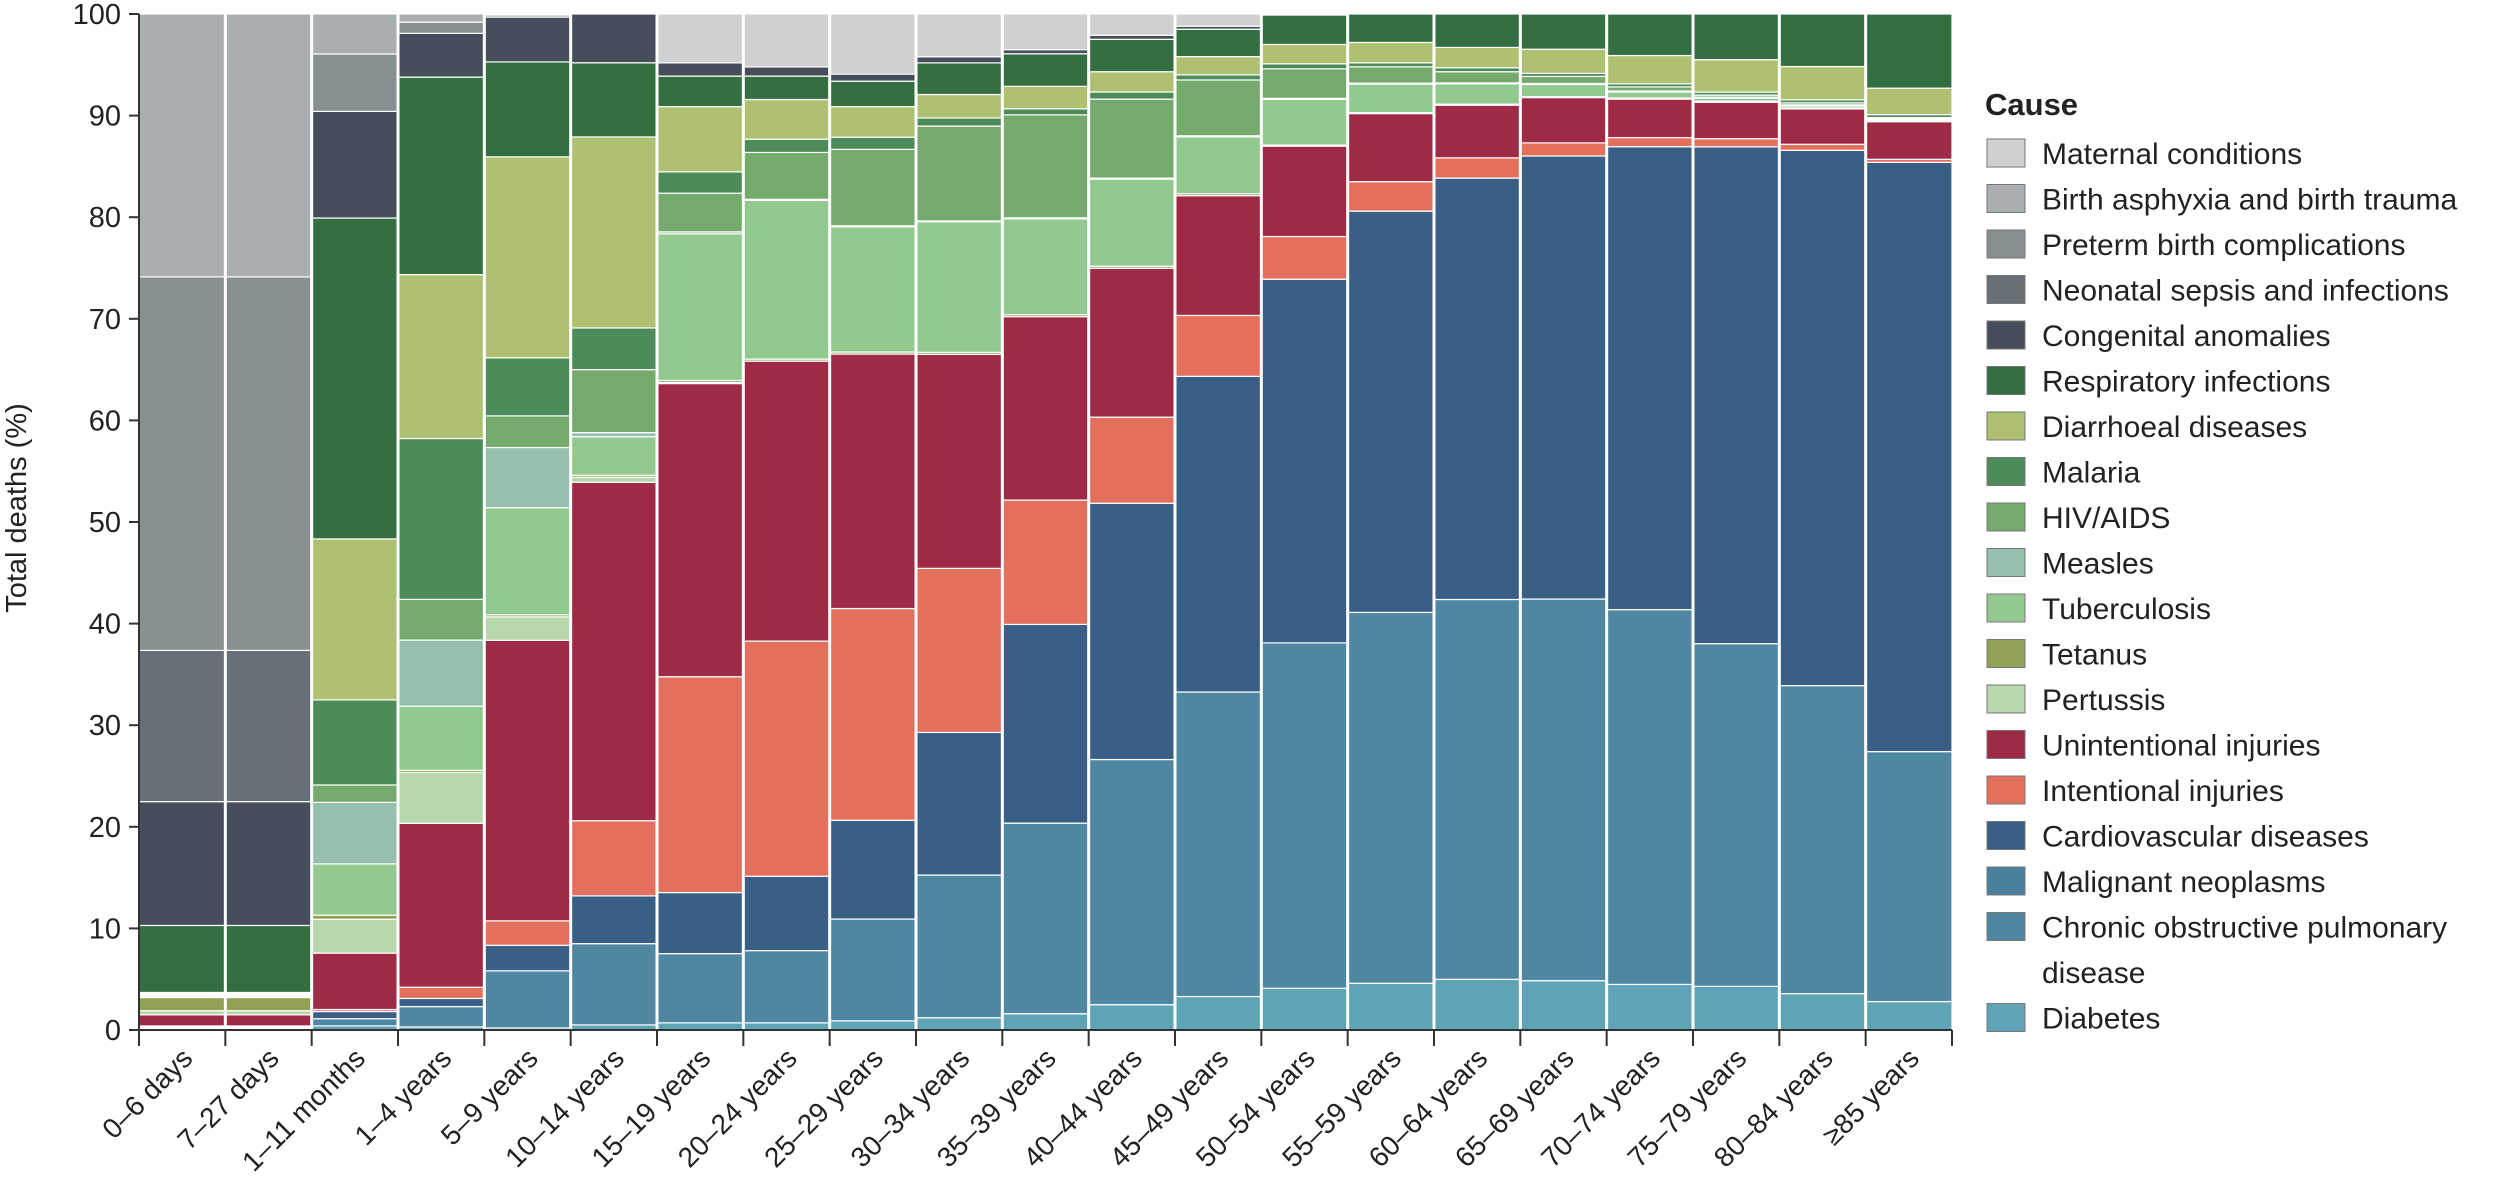 The image size is (2500, 1199). I want to click on bar-segment: Intentional injuries — 25–29 years: 20.8, so click(873, 714).